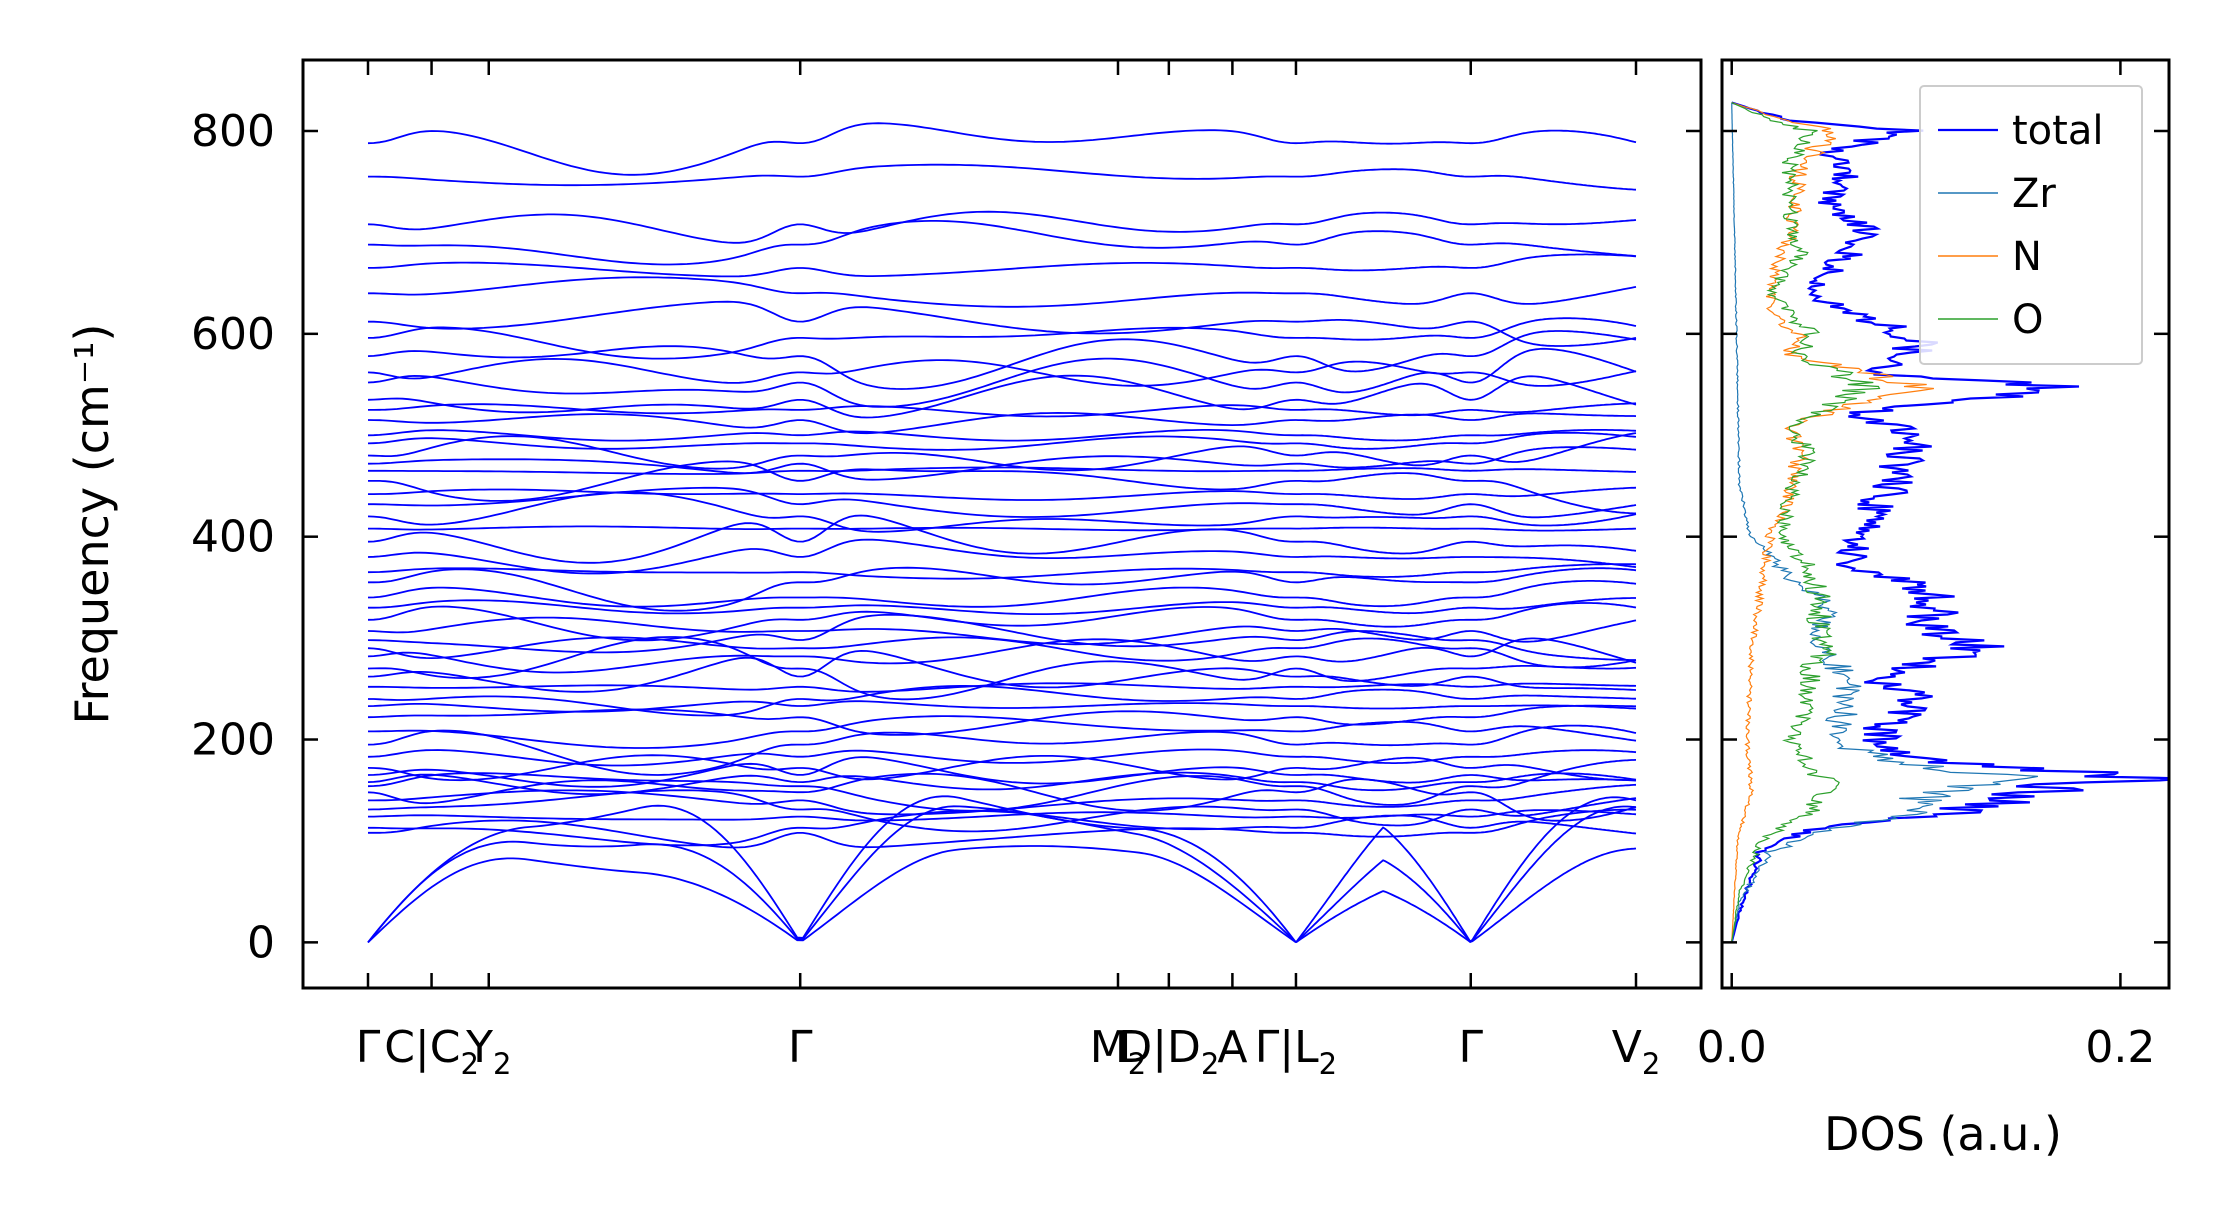  What do you see at coordinates (1118, 1051) in the screenshot?
I see `x-tick-label: M2` at bounding box center [1118, 1051].